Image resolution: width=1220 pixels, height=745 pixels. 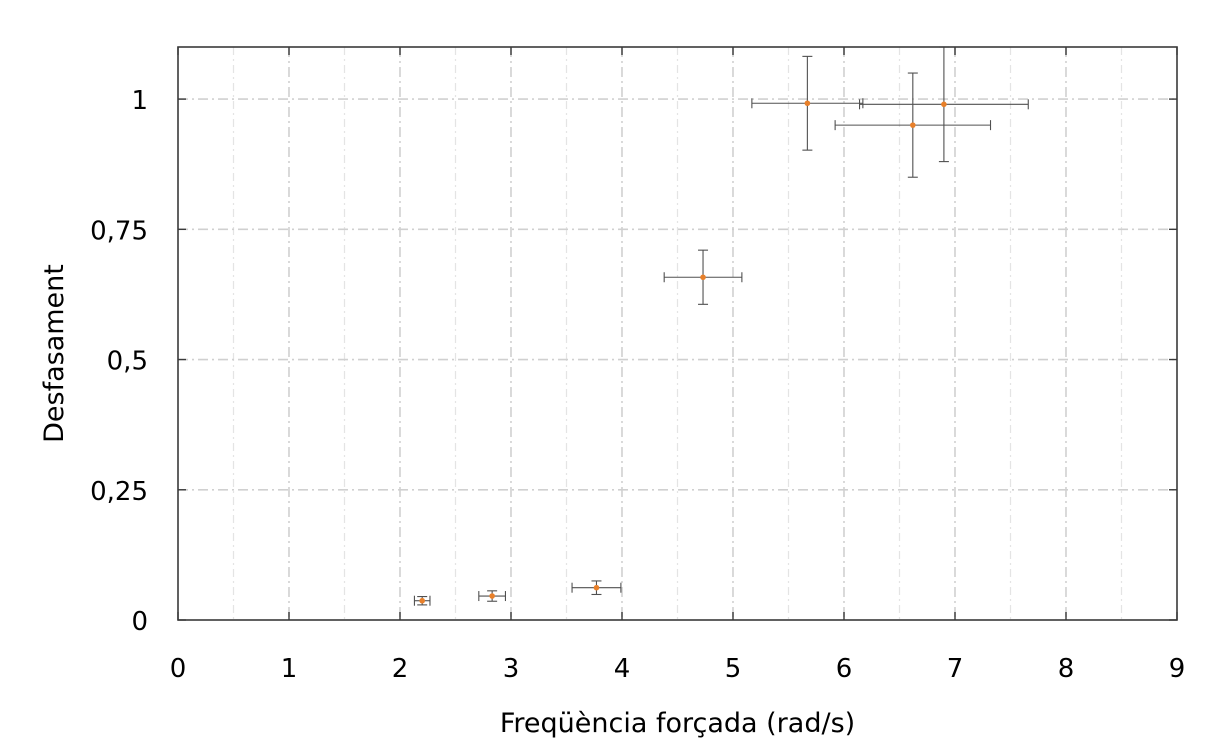 I want to click on x-axis-title: Freqüència forçada (rad/s), so click(x=677, y=723).